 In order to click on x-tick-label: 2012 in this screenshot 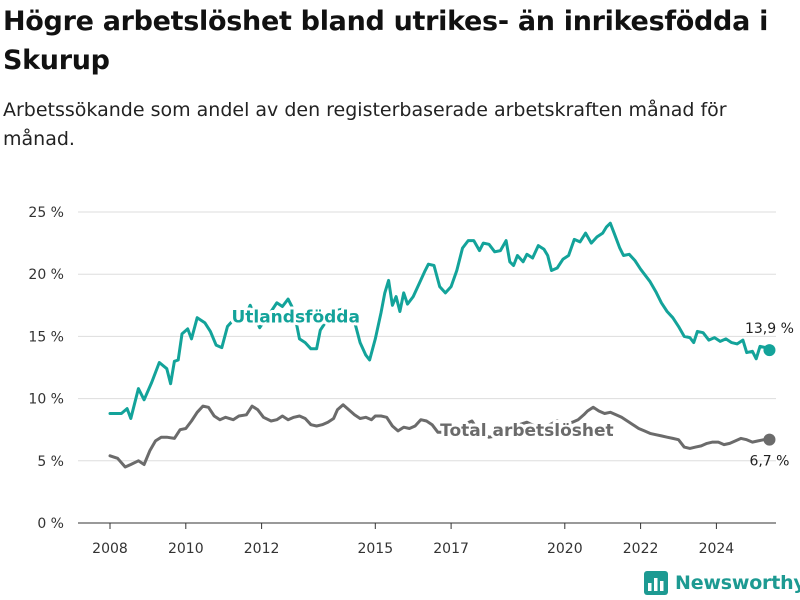, I will do `click(262, 549)`.